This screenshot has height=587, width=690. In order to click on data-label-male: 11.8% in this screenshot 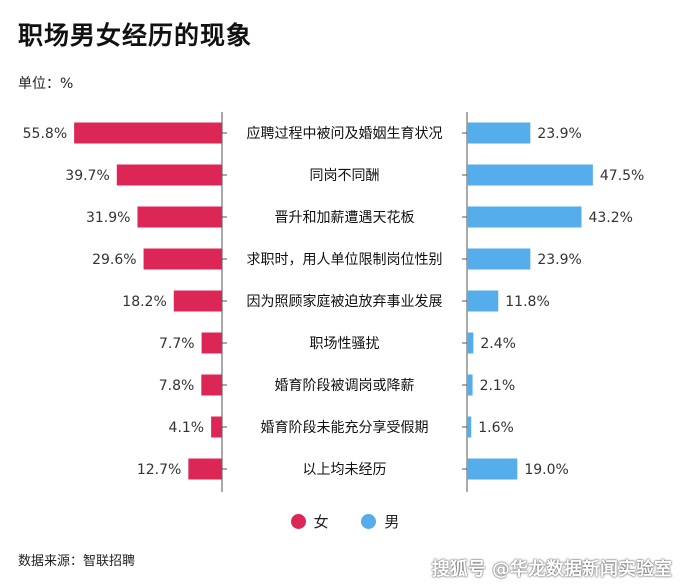, I will do `click(527, 302)`.